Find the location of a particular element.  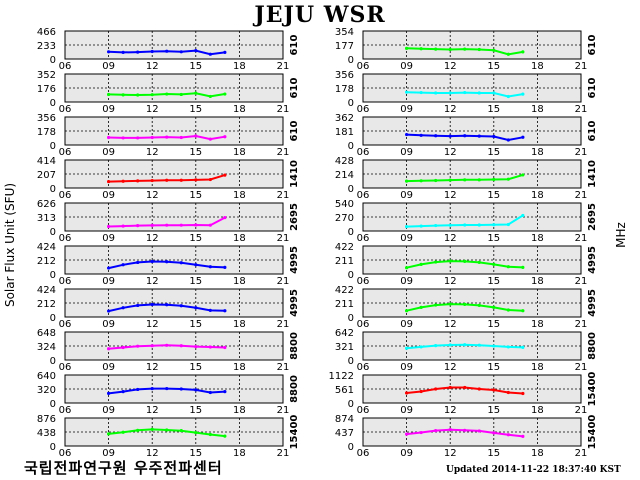

y-tick-label: 414 is located at coordinates (46, 161).